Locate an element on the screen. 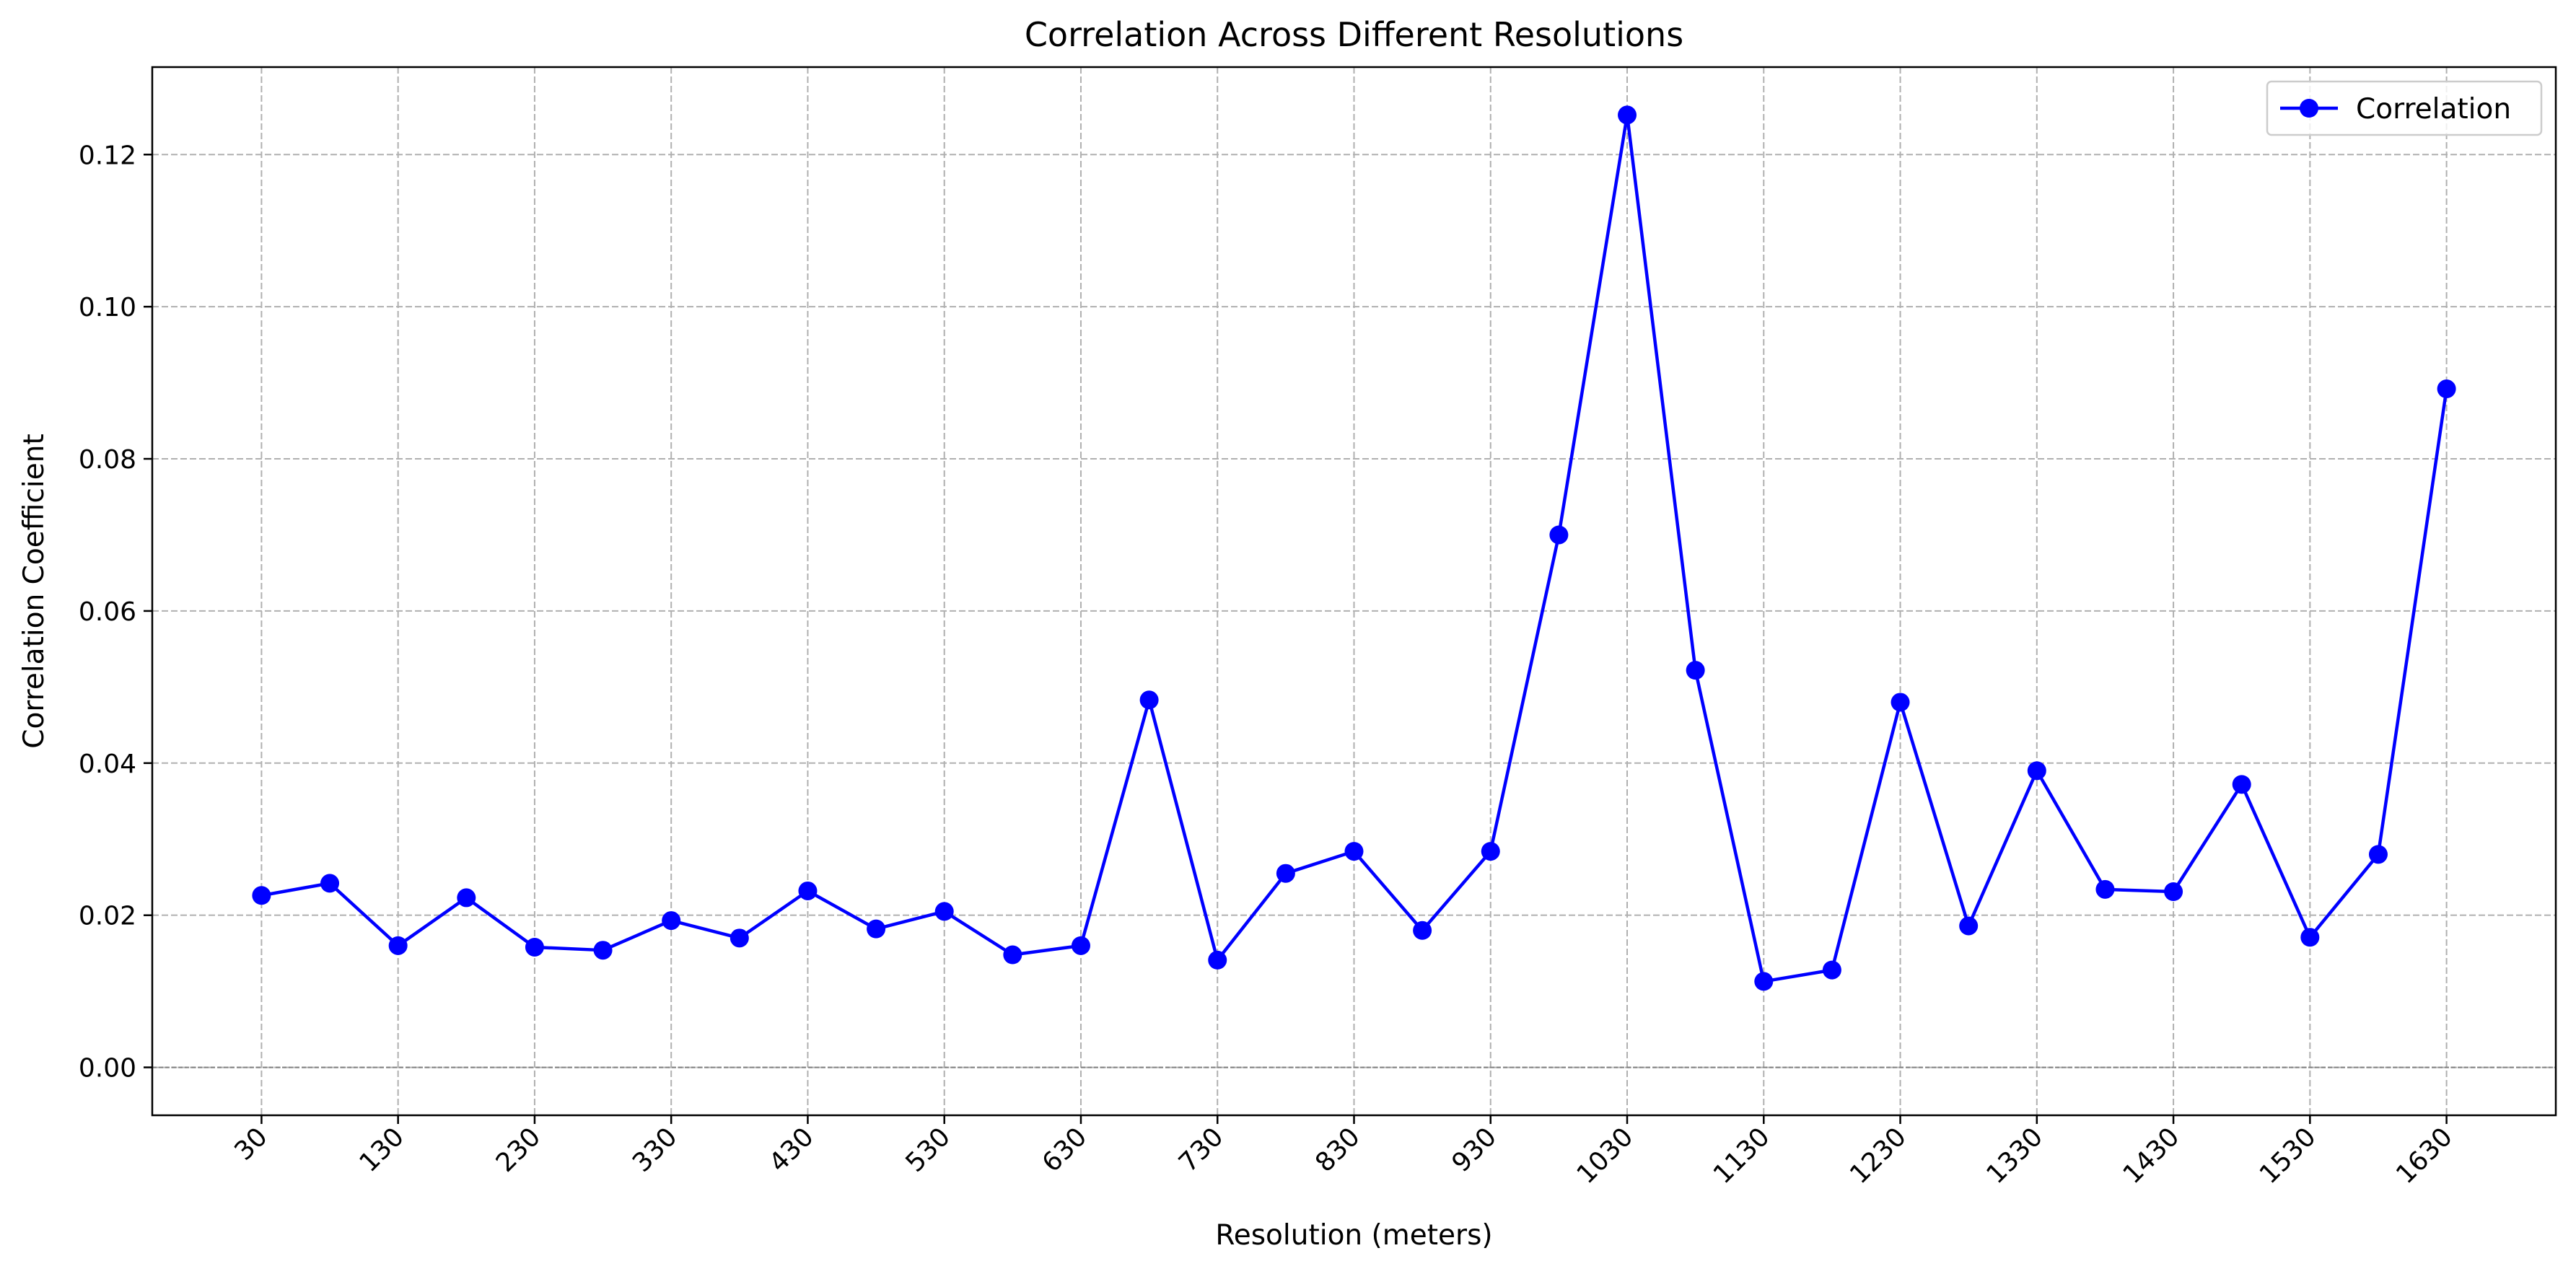 The image size is (2576, 1274). x-axis-label: Resolution (meters) is located at coordinates (1353, 1236).